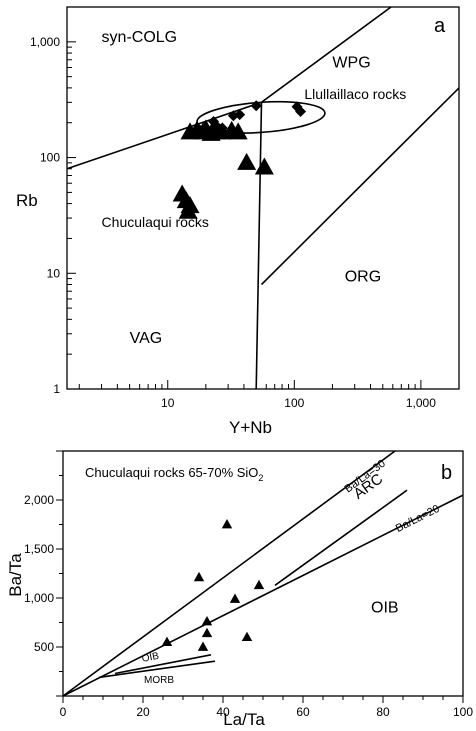 The image size is (476, 731). I want to click on panel-b-region-label: OIB, so click(150, 658).